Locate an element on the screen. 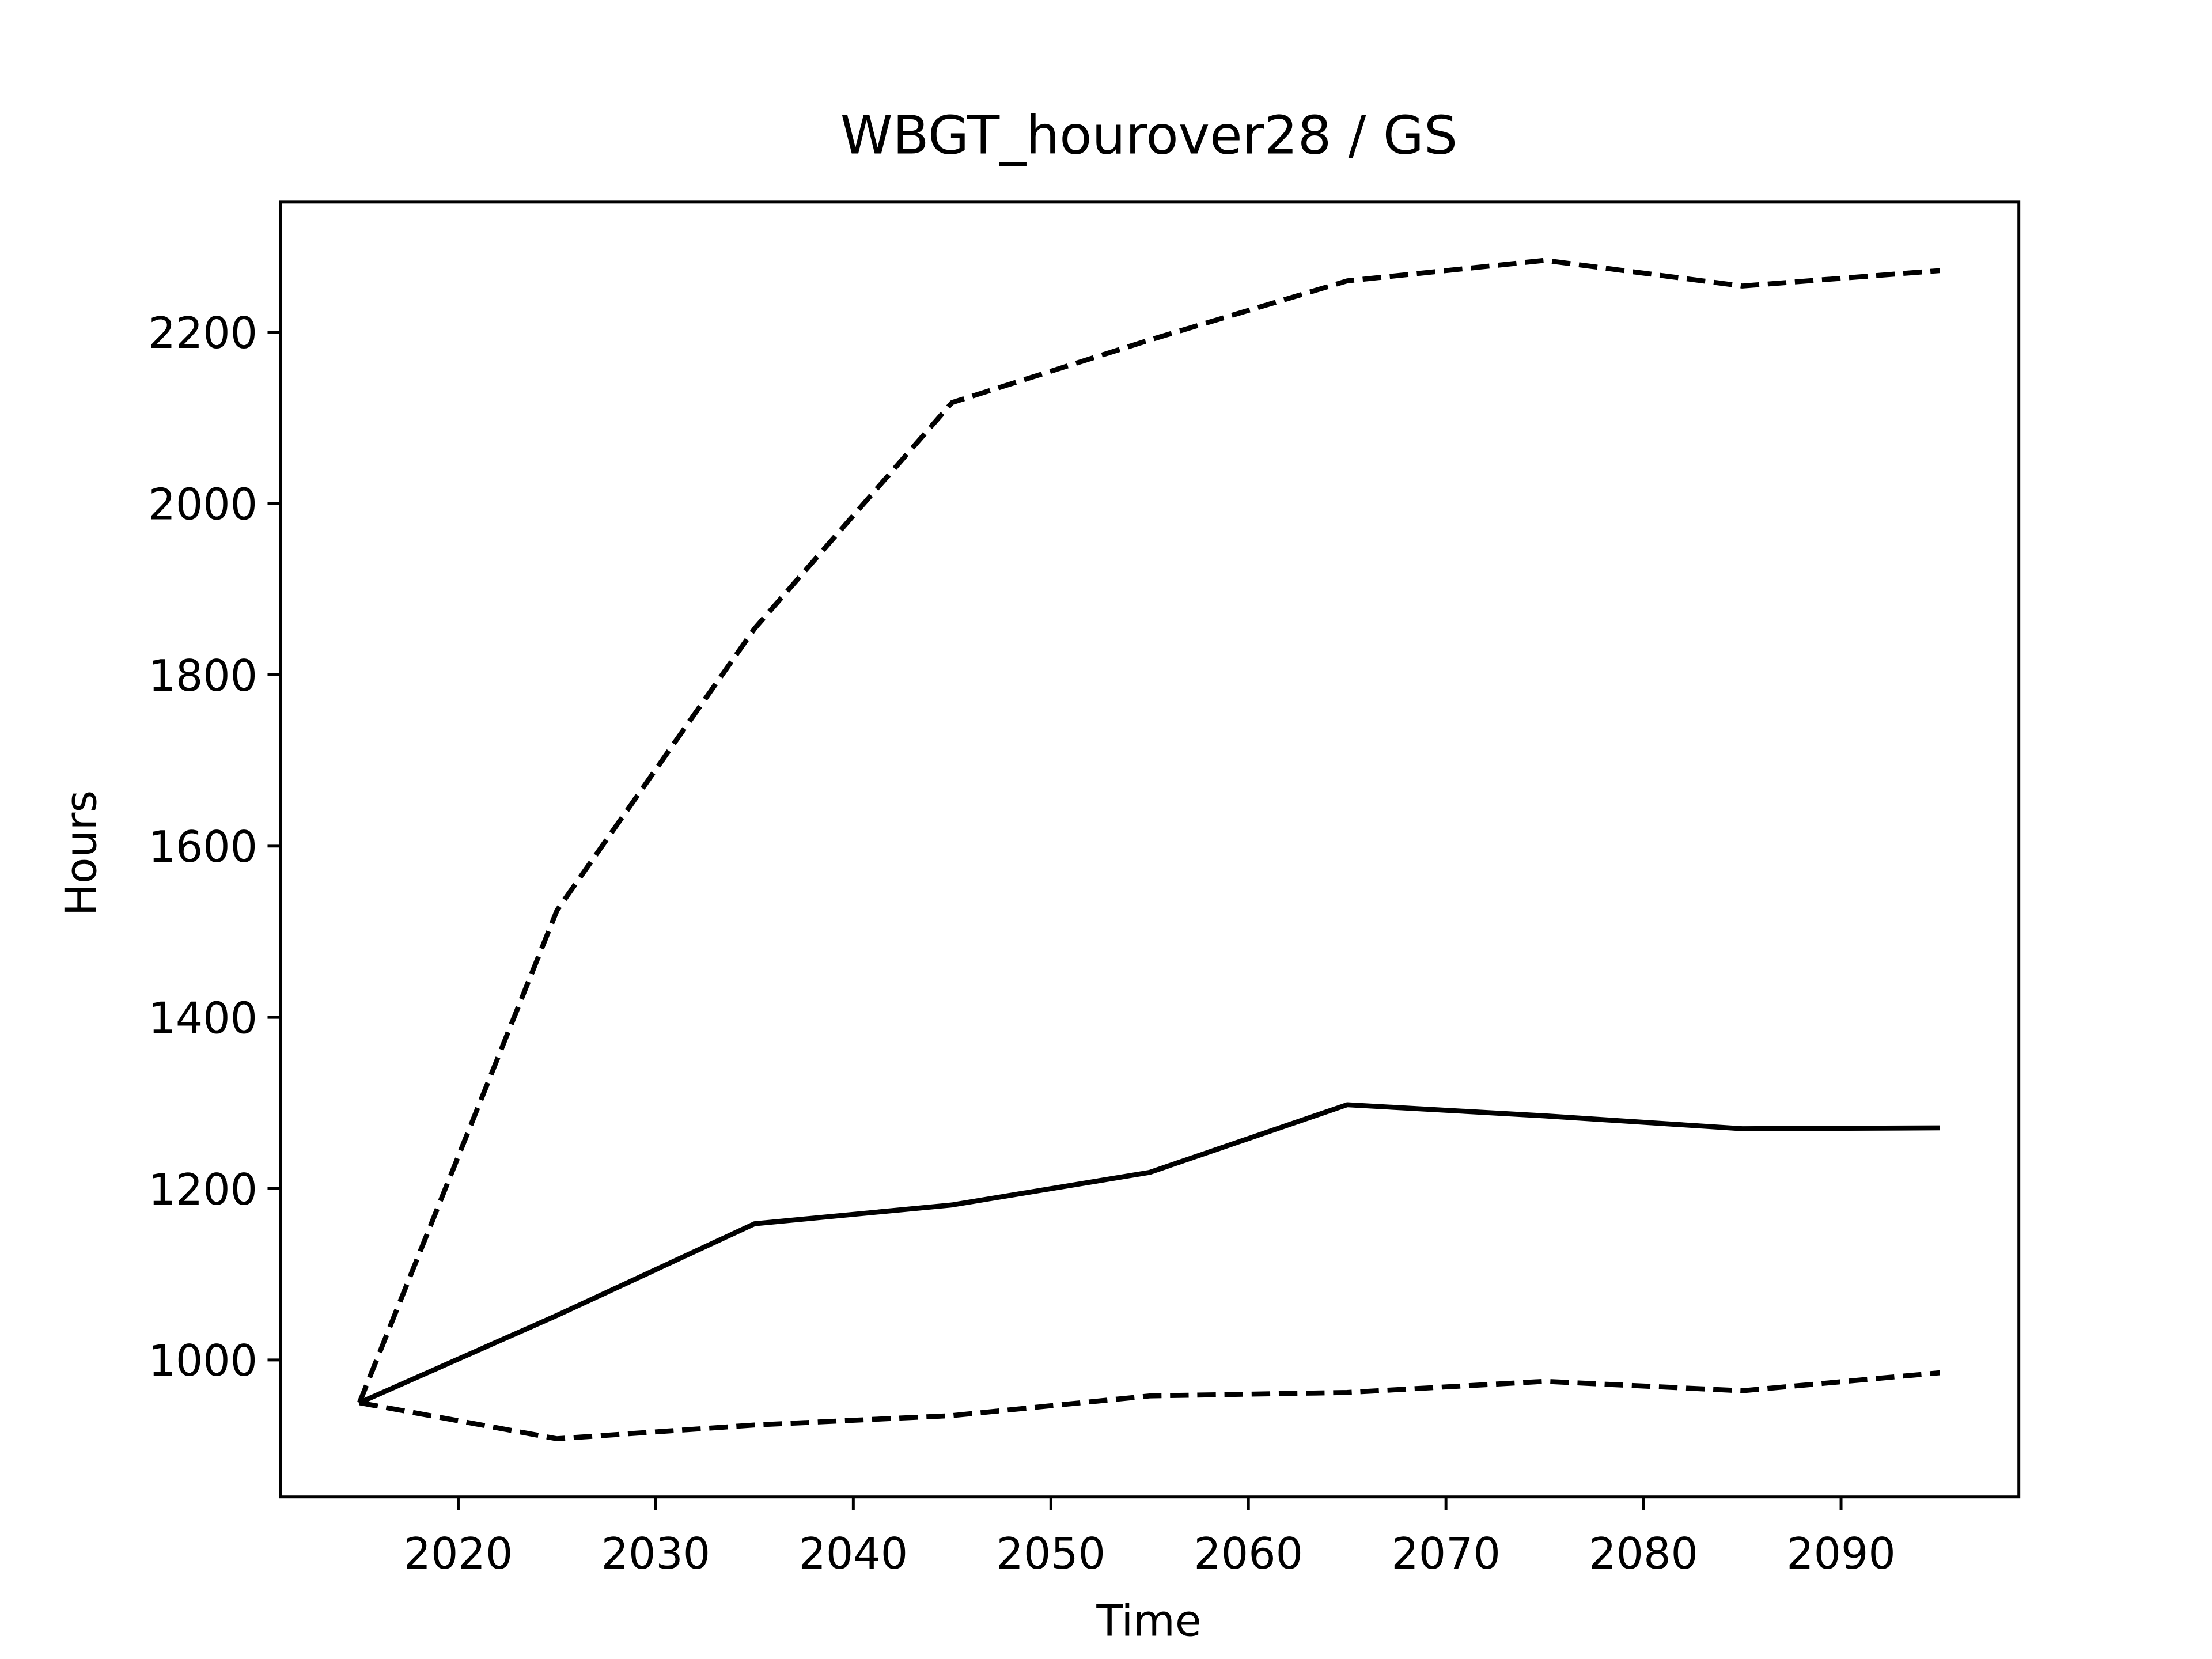  chart-title: WBGT_hourover28 / GS is located at coordinates (1149, 135).